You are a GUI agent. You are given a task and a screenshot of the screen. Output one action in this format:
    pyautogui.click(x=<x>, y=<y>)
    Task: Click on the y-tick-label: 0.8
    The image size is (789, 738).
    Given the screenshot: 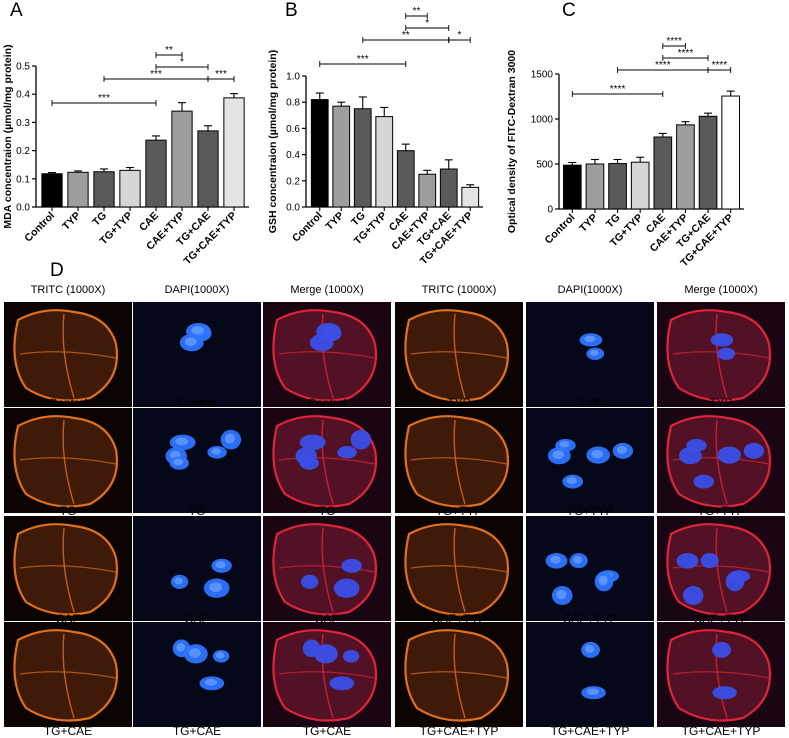 What is the action you would take?
    pyautogui.click(x=293, y=103)
    